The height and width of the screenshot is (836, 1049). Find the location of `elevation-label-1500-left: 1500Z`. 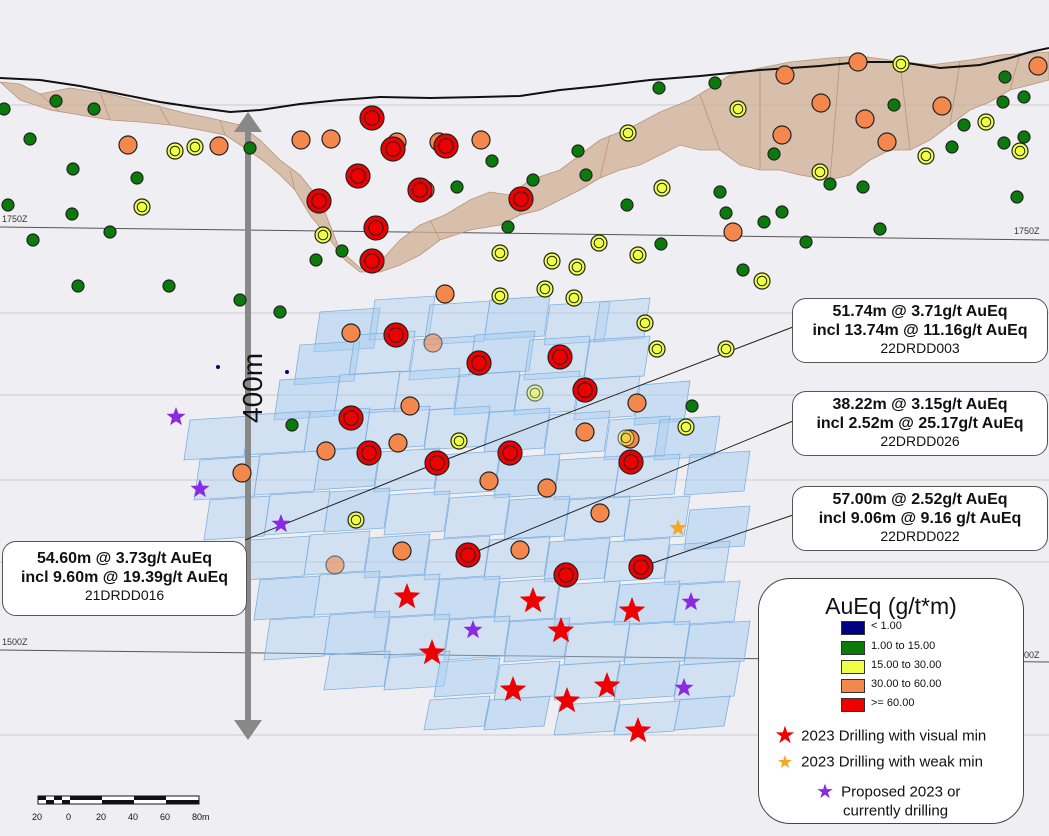

elevation-label-1500-left: 1500Z is located at coordinates (15, 642).